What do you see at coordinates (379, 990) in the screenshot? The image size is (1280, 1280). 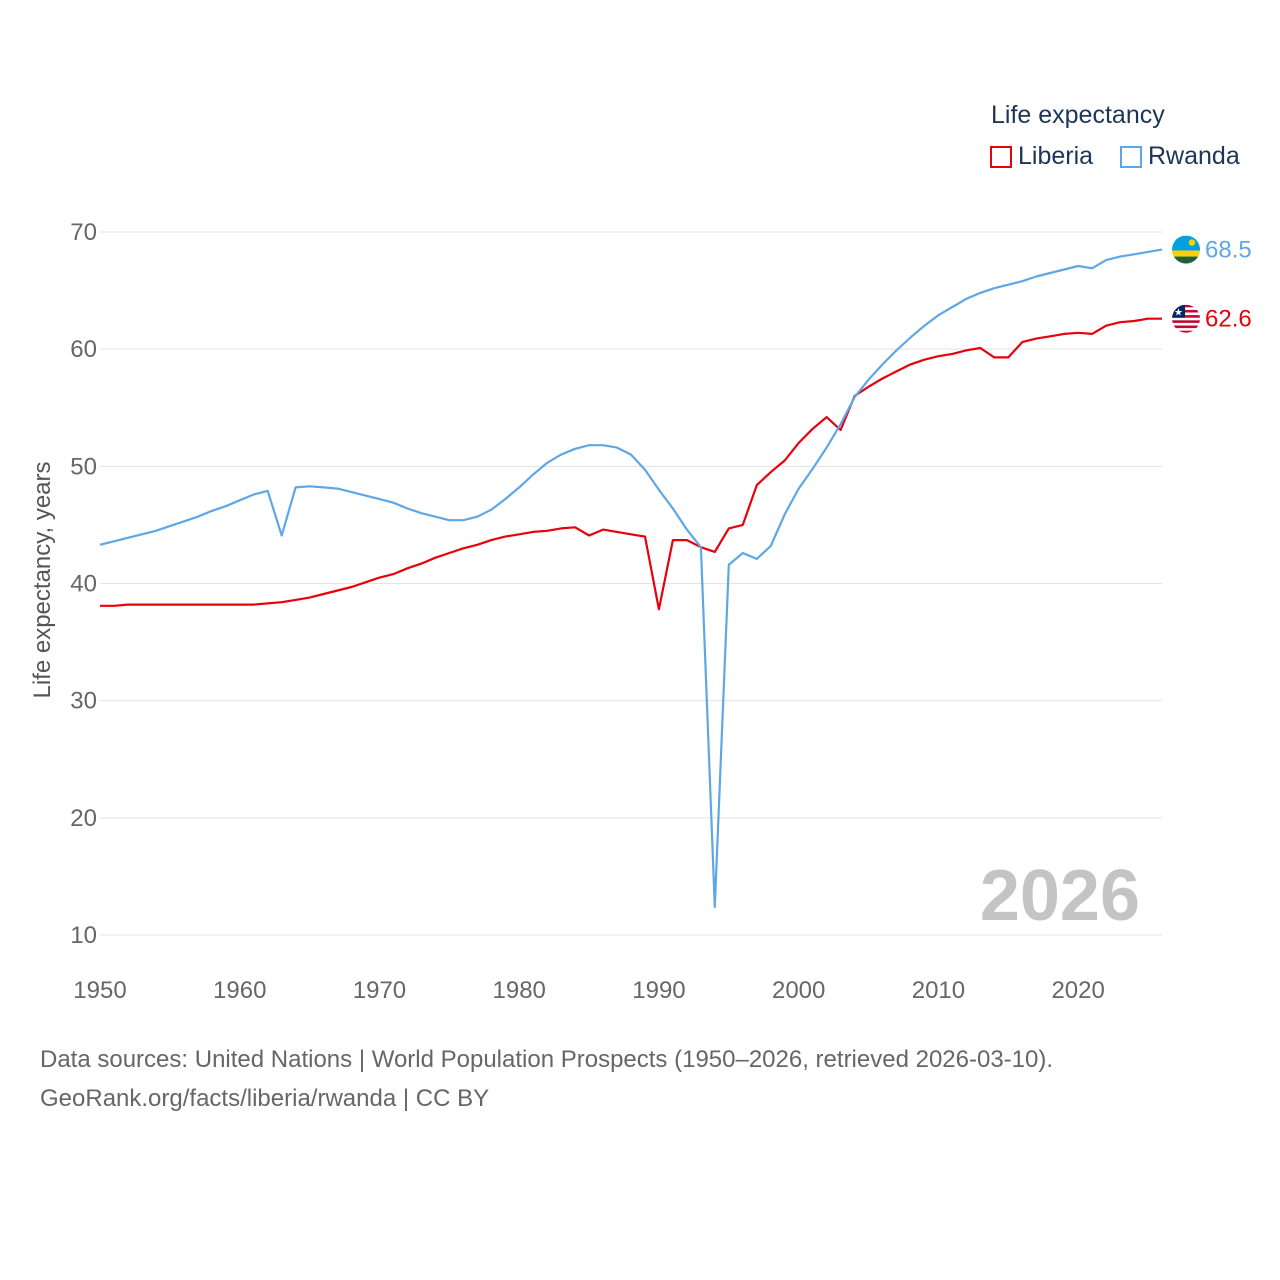 I see `x-tick-label: 1970` at bounding box center [379, 990].